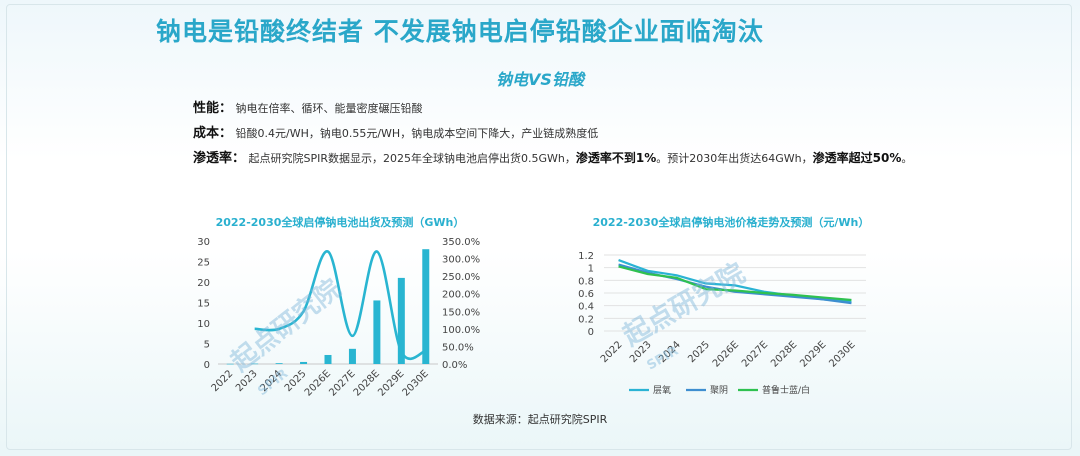 The image size is (1080, 456). What do you see at coordinates (540, 79) in the screenshot?
I see `section-subtitle: 钠电VS铅酸` at bounding box center [540, 79].